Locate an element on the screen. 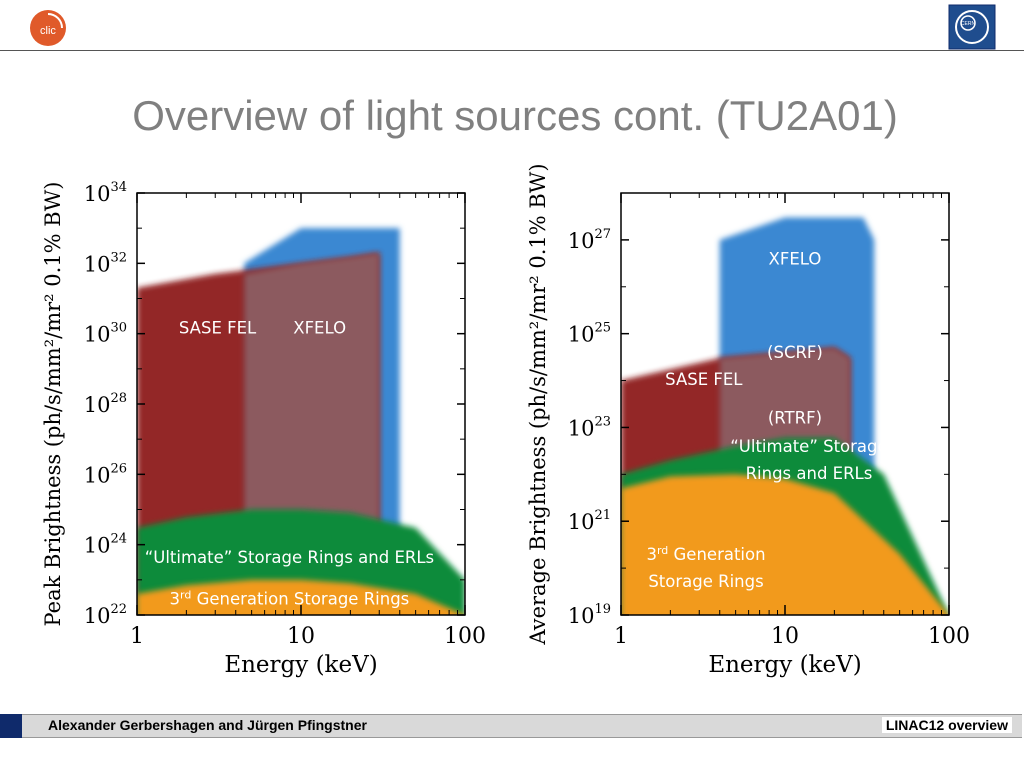 The width and height of the screenshot is (1024, 768). region-label: 3rd Generation Storage Rings is located at coordinates (290, 598).